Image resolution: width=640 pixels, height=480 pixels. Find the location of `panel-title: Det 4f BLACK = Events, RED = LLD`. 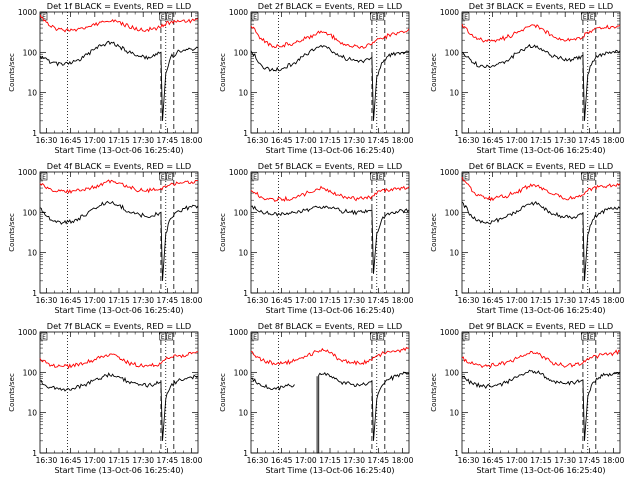

panel-title: Det 4f BLACK = Events, RED = LLD is located at coordinates (119, 166).